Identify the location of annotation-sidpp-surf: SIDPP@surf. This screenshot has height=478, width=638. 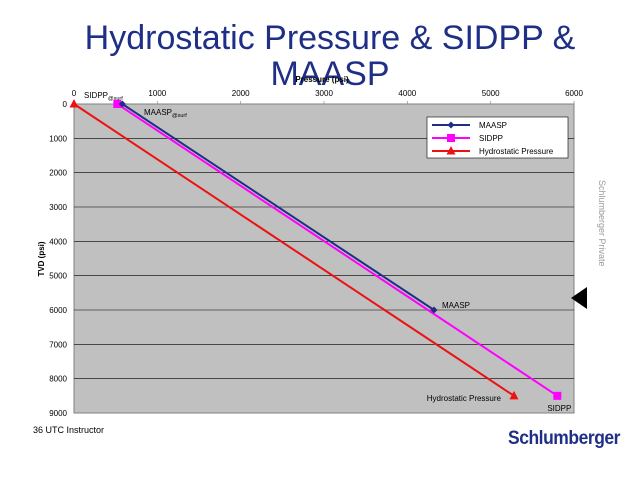
(103, 96).